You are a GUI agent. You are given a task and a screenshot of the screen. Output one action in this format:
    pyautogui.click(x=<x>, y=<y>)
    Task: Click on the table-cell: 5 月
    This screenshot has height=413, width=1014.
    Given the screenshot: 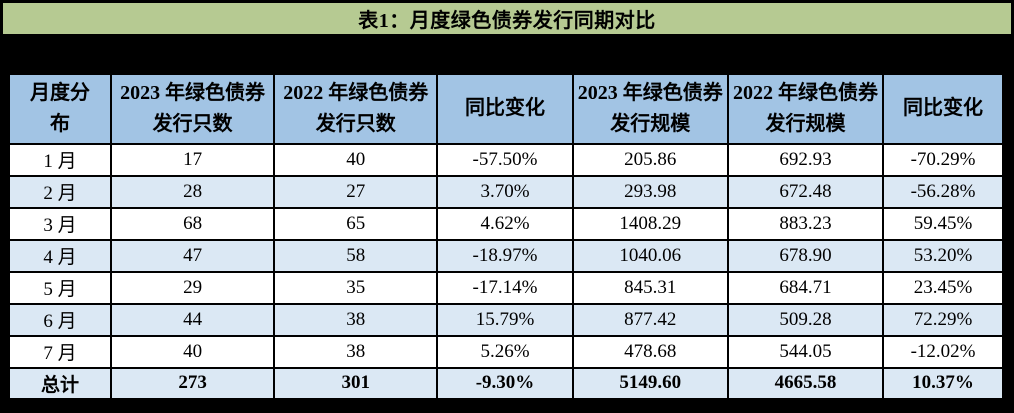 What is the action you would take?
    pyautogui.click(x=59, y=287)
    